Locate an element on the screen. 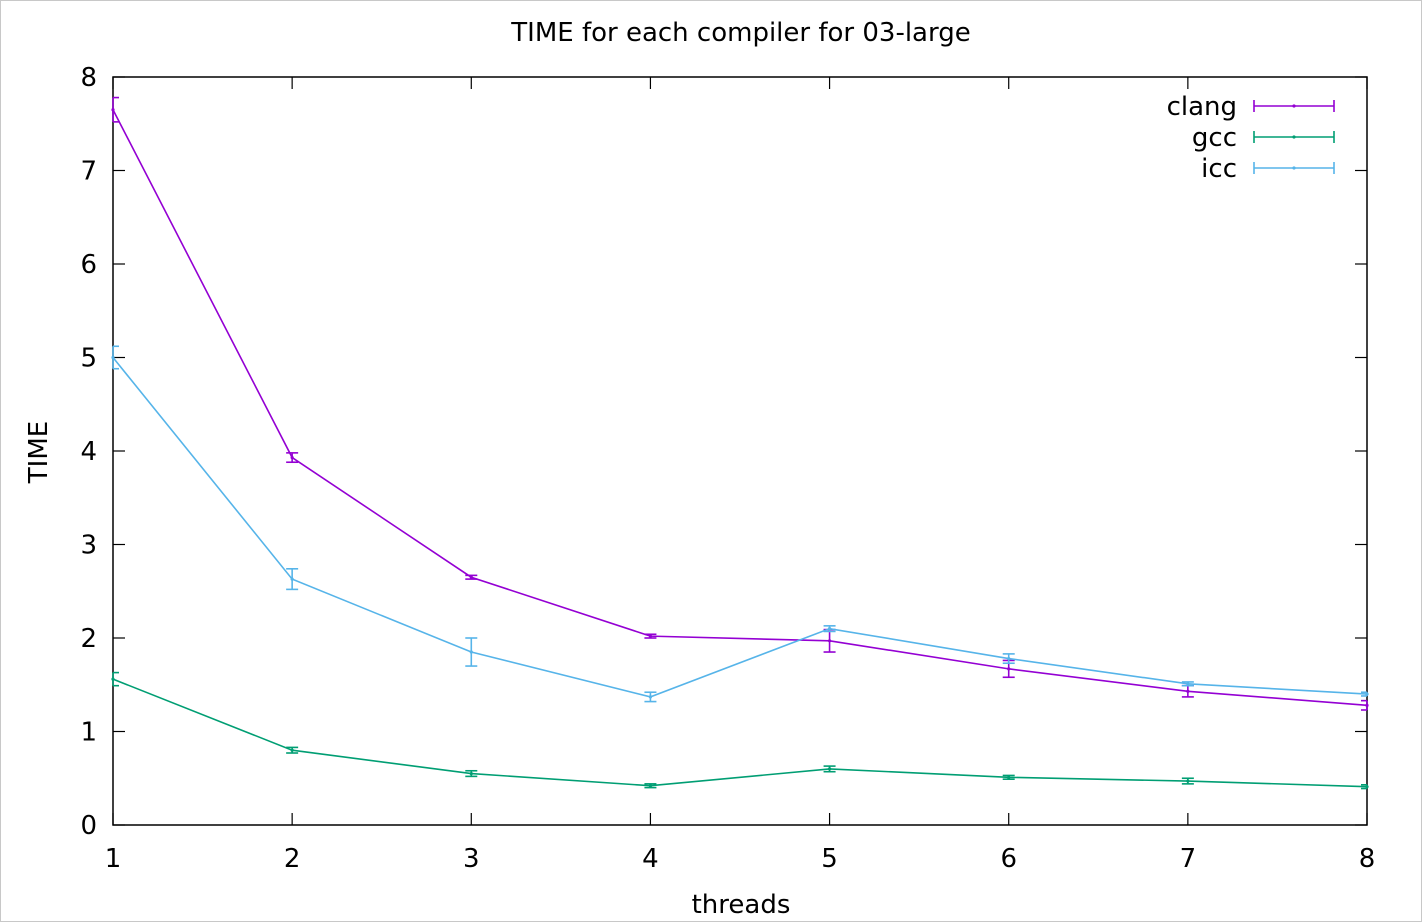 The image size is (1422, 922). legend-point-gcc is located at coordinates (1294, 137).